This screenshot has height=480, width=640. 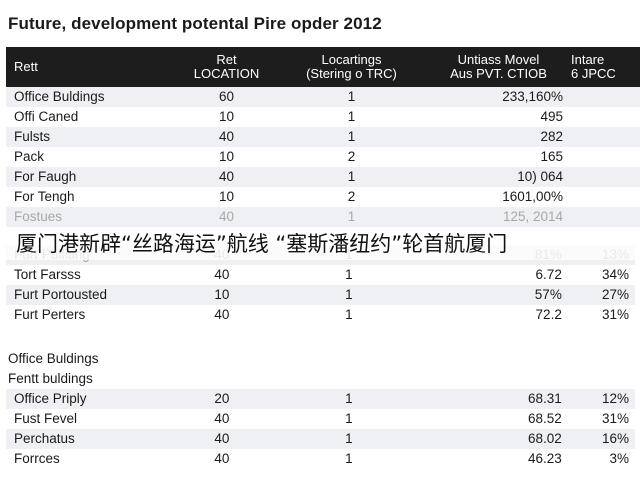 I want to click on cell-value: 68.31, so click(x=498, y=399).